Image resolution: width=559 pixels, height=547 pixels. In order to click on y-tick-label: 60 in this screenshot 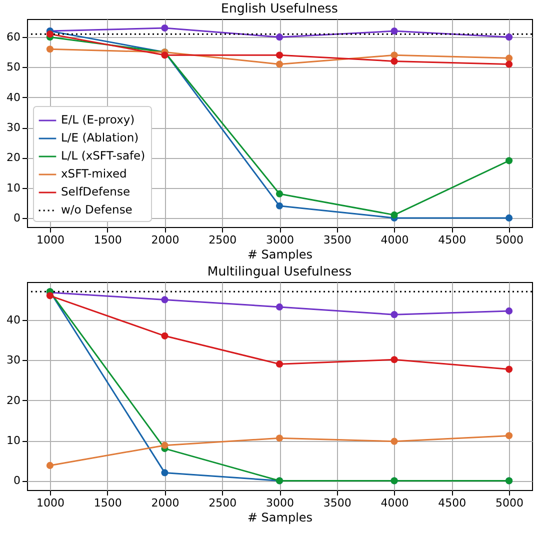, I will do `click(13, 37)`.